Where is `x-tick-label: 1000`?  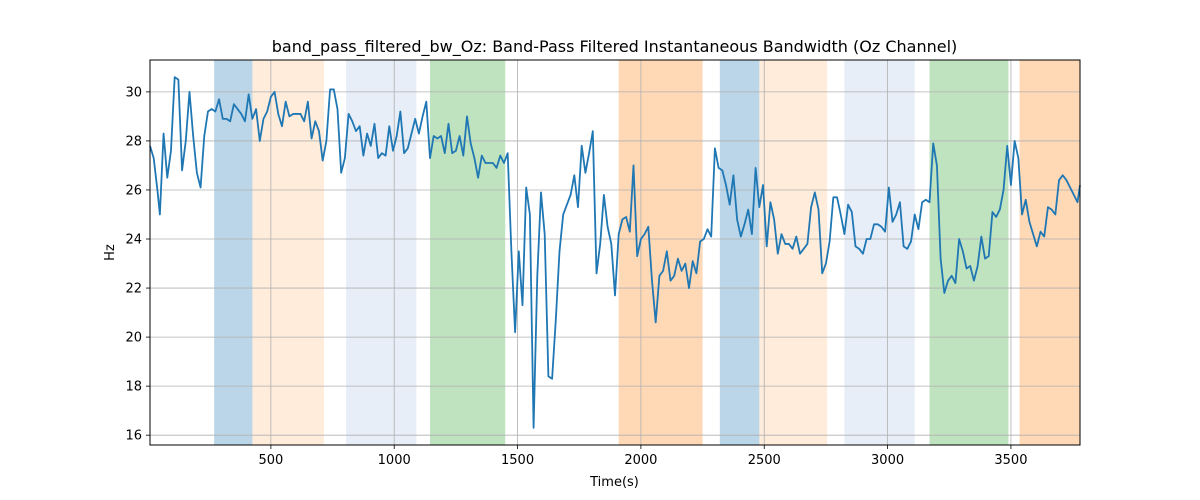 x-tick-label: 1000 is located at coordinates (394, 460).